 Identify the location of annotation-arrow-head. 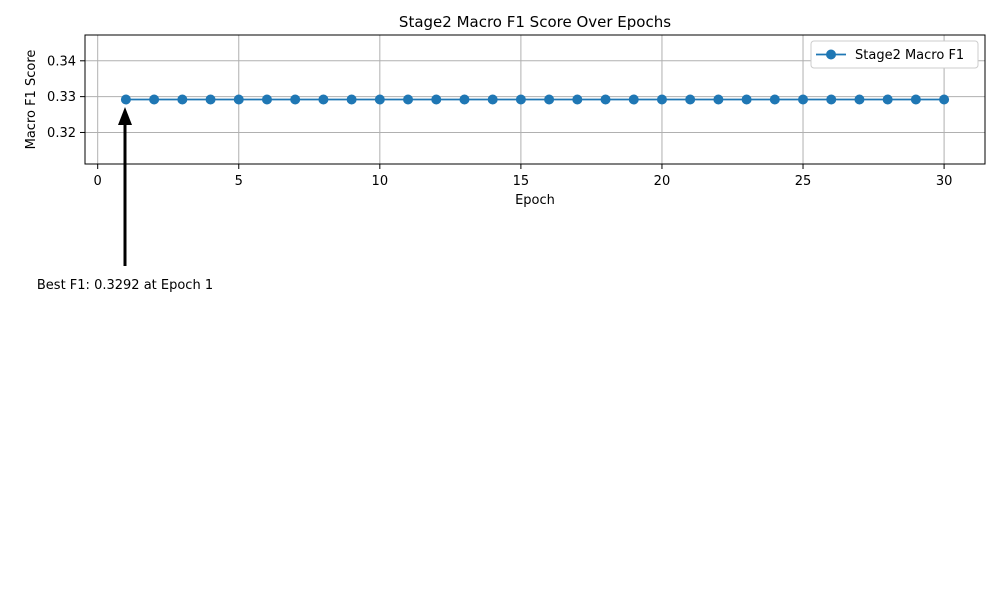
(125, 116).